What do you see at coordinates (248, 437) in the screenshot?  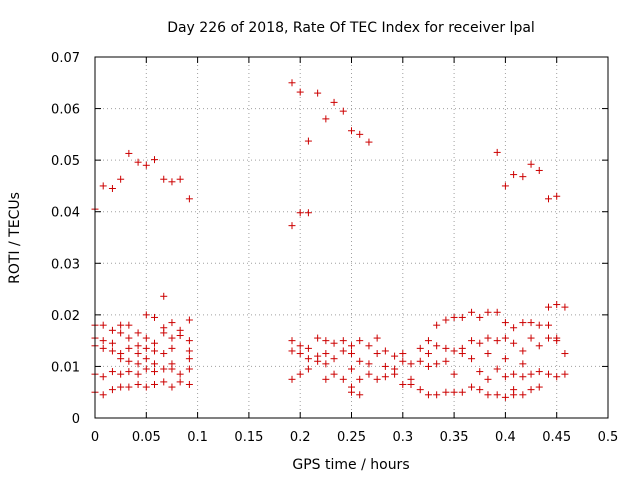 I see `x-tick-label: 0.15` at bounding box center [248, 437].